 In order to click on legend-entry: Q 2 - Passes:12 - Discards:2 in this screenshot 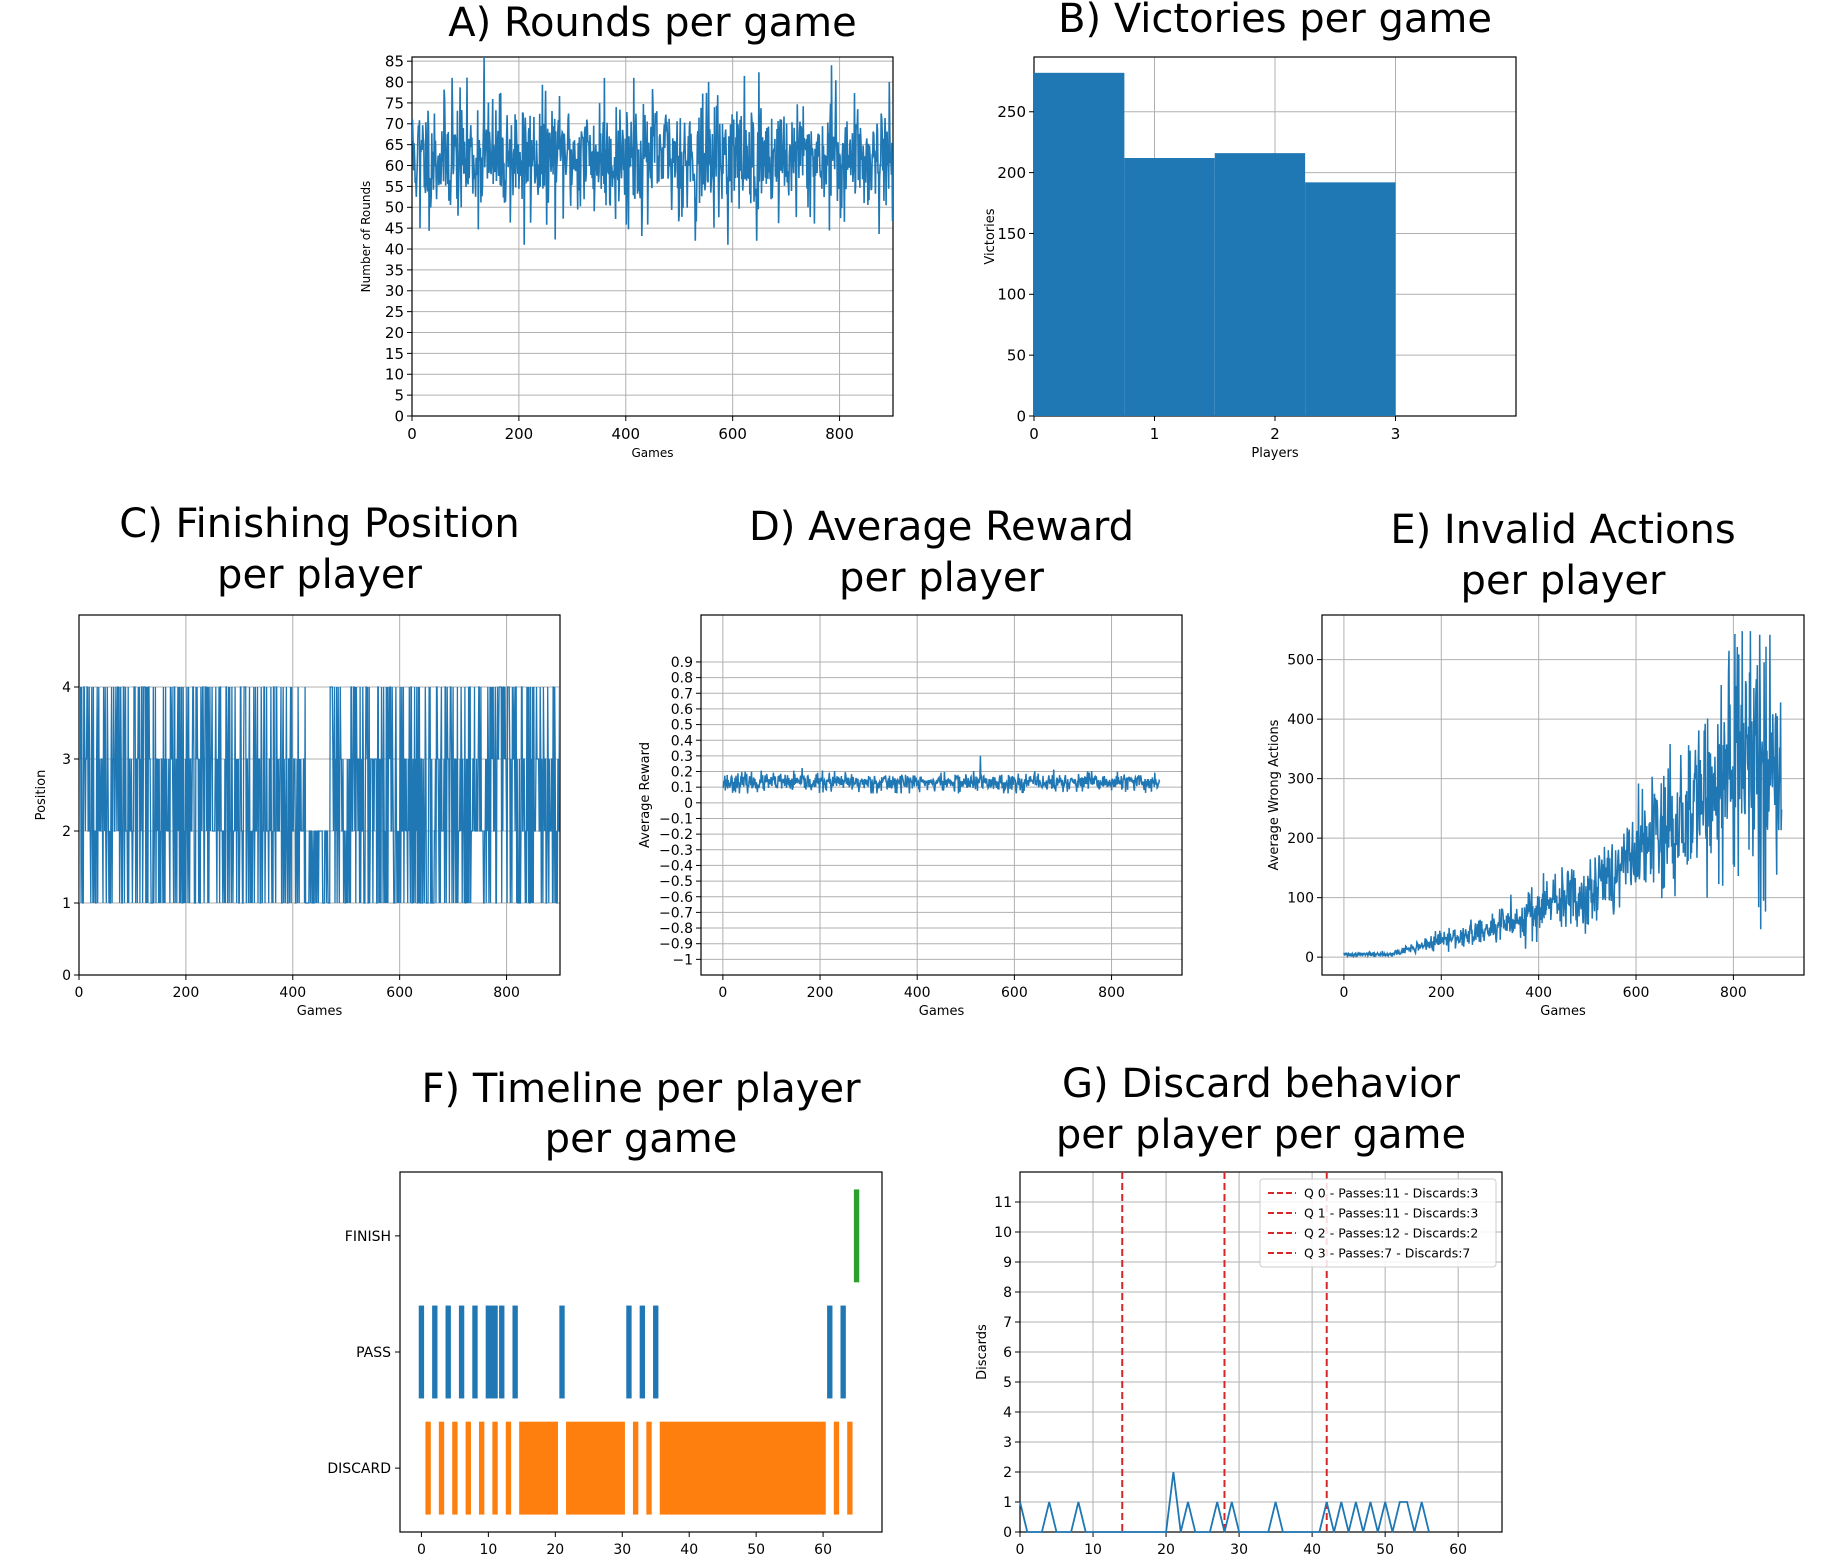, I will do `click(1391, 1233)`.